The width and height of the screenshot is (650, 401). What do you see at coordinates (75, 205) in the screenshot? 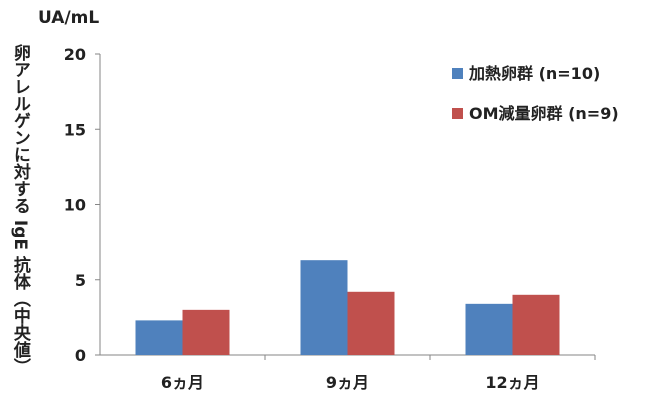
I see `y-tick-label: 10` at bounding box center [75, 205].